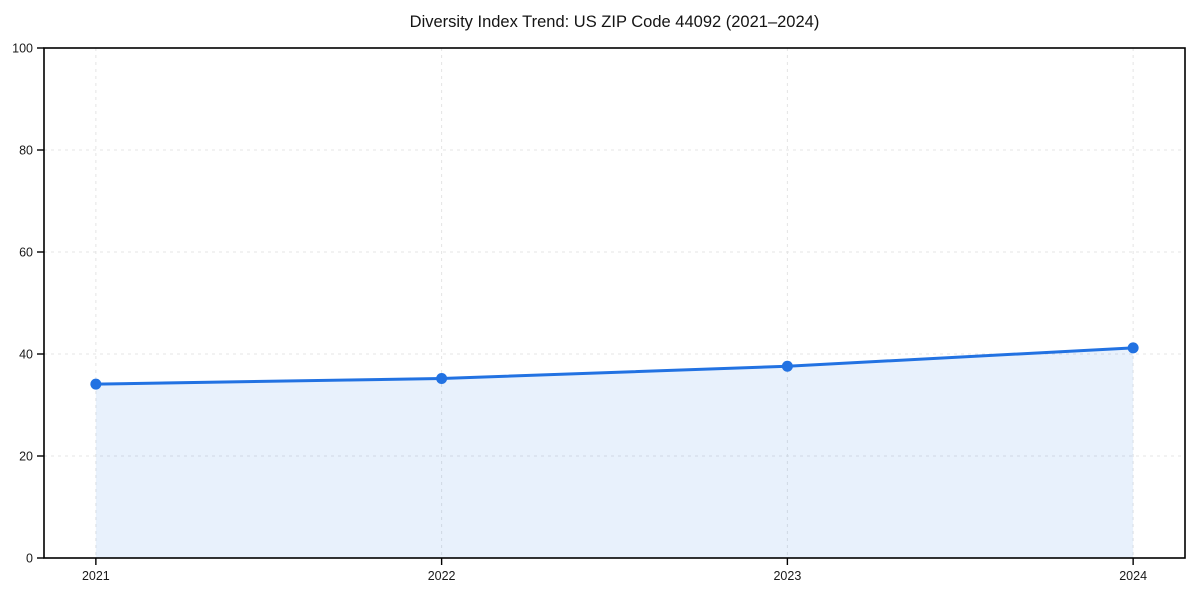  Describe the element at coordinates (614, 366) in the screenshot. I see `trend-line` at that location.